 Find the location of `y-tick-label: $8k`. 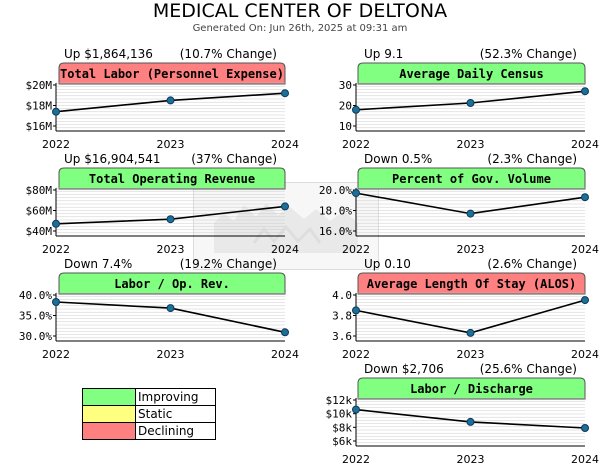

y-tick-label: $8k is located at coordinates (342, 427).